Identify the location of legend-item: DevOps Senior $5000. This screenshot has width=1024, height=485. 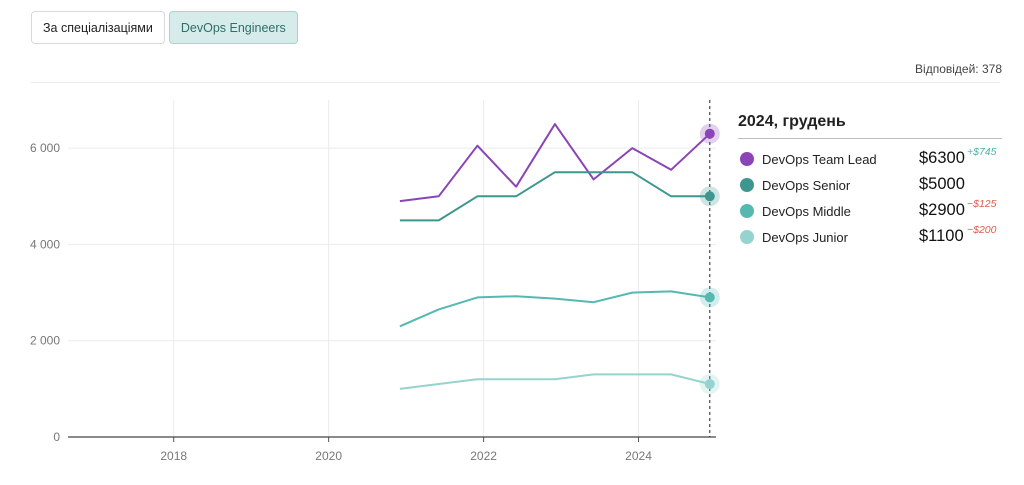
(870, 185).